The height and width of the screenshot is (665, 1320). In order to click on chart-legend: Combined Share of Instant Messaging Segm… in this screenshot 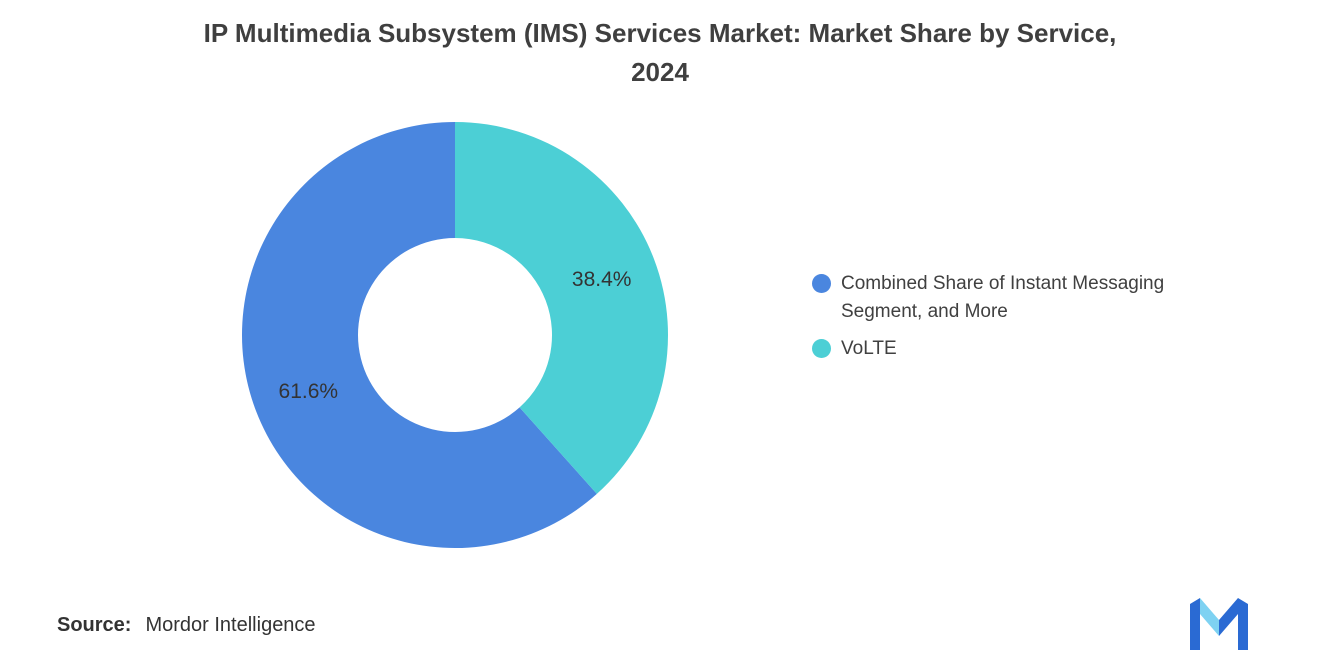, I will do `click(1027, 321)`.